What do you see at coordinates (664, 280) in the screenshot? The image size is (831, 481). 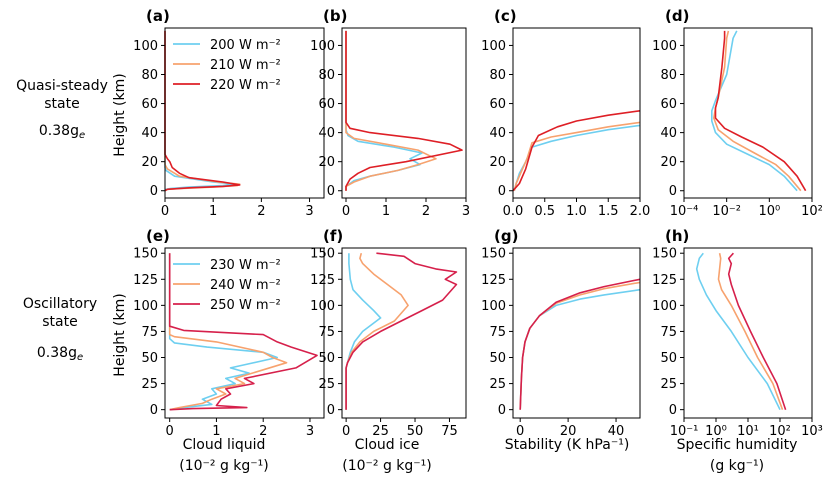 I see `ytick-label-h-5: 125` at bounding box center [664, 280].